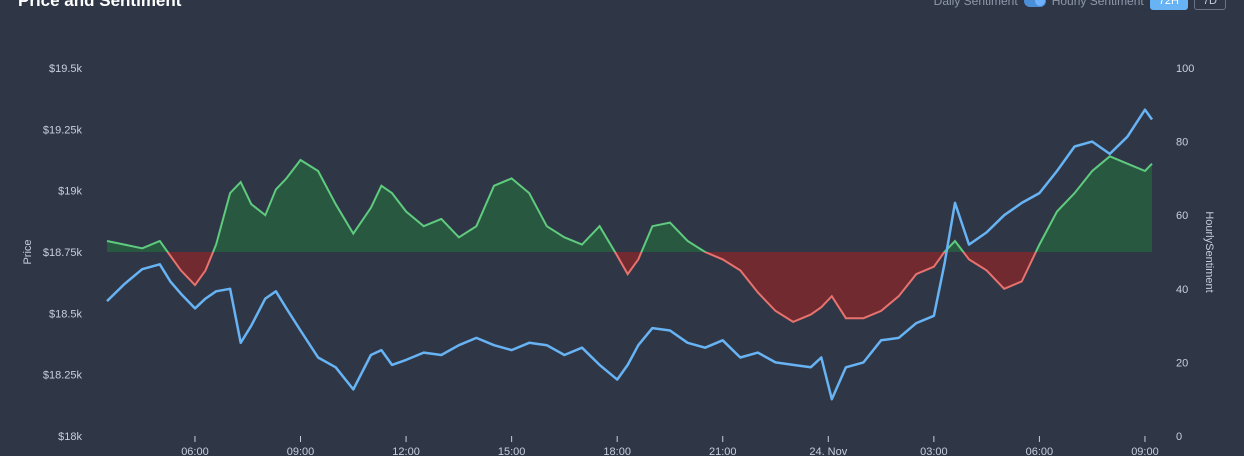 This screenshot has width=1244, height=456. Describe the element at coordinates (1179, 437) in the screenshot. I see `right-tick-label: 0` at that location.